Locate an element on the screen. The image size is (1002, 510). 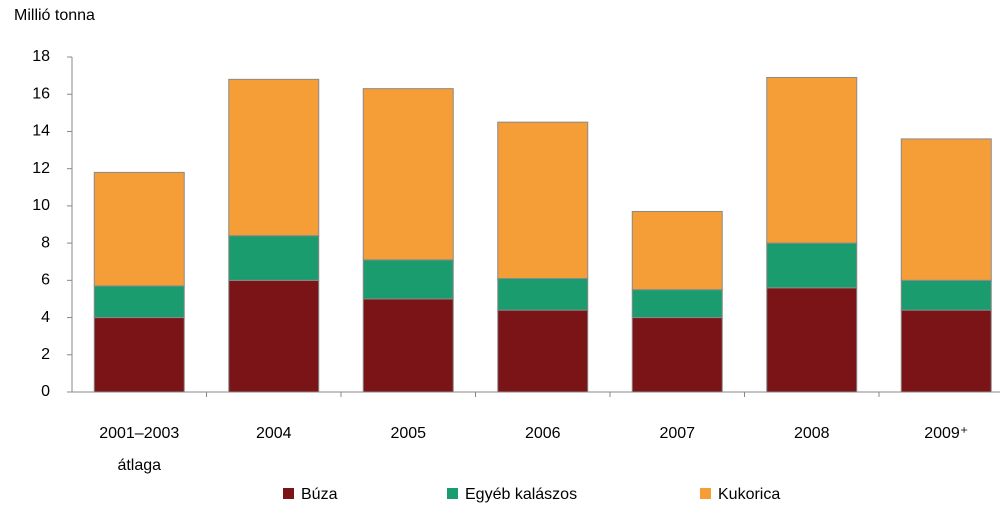
y-tick-label: 12 is located at coordinates (41, 168).